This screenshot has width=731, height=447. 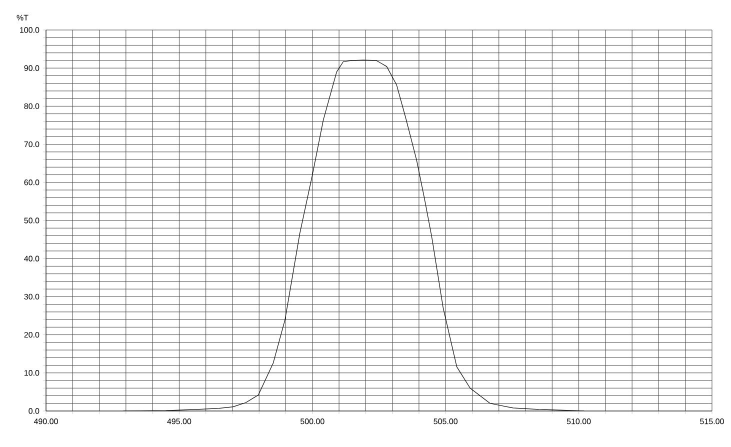 What do you see at coordinates (30, 30) in the screenshot?
I see `y-tick-label: 100.0` at bounding box center [30, 30].